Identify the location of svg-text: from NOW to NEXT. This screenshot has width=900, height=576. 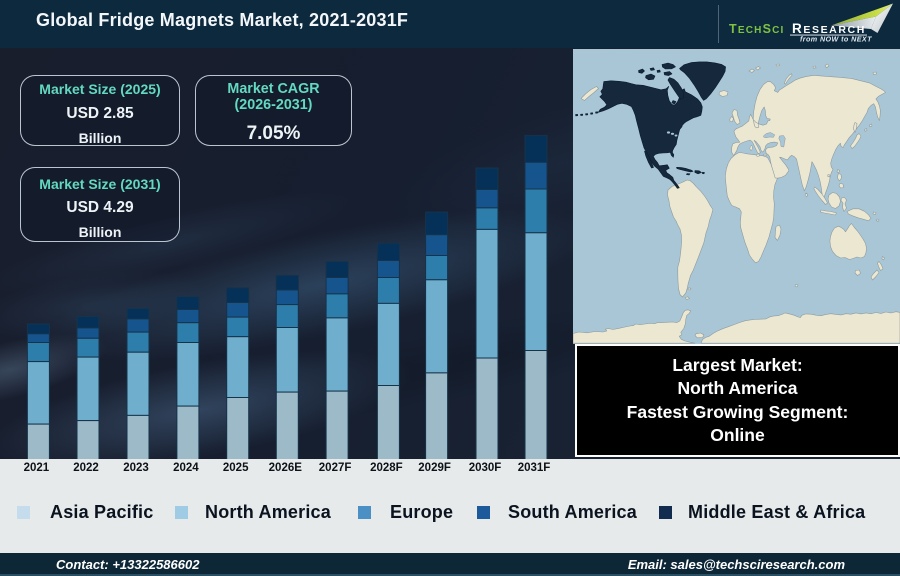
(836, 38).